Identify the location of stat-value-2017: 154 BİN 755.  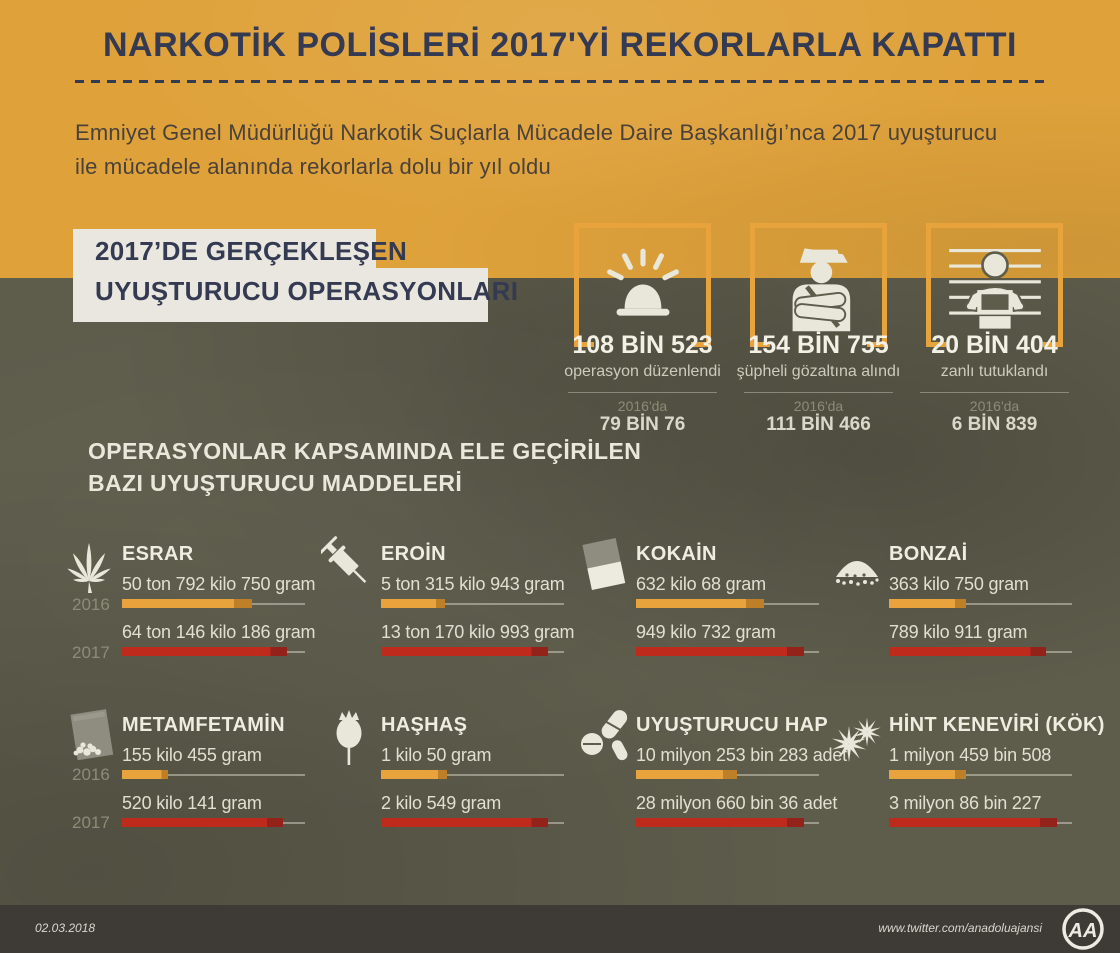
(818, 345).